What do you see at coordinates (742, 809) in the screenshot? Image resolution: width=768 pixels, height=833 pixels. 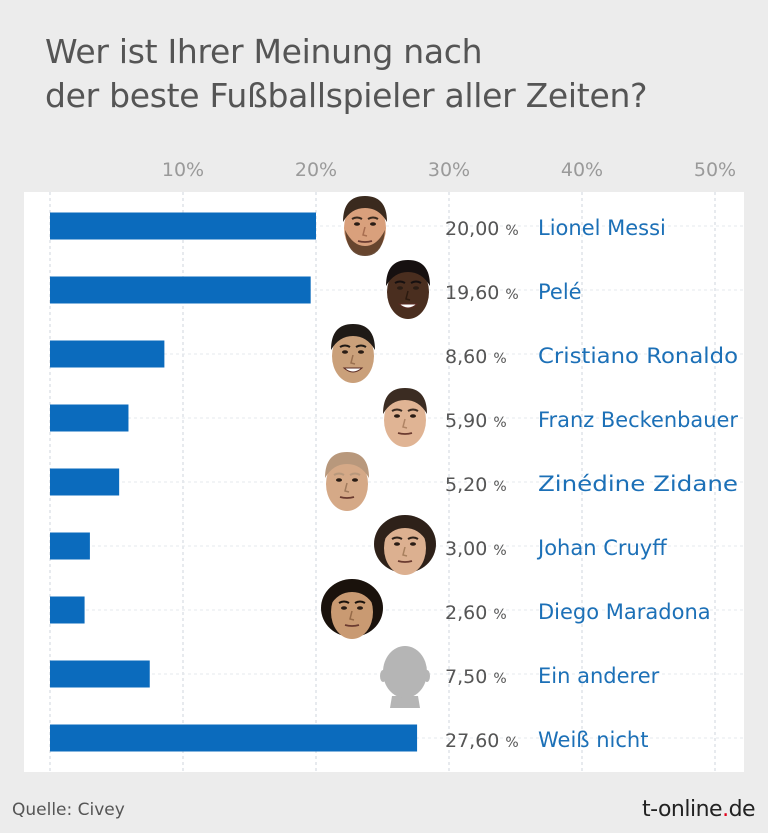 I see `brand-suffix: de` at bounding box center [742, 809].